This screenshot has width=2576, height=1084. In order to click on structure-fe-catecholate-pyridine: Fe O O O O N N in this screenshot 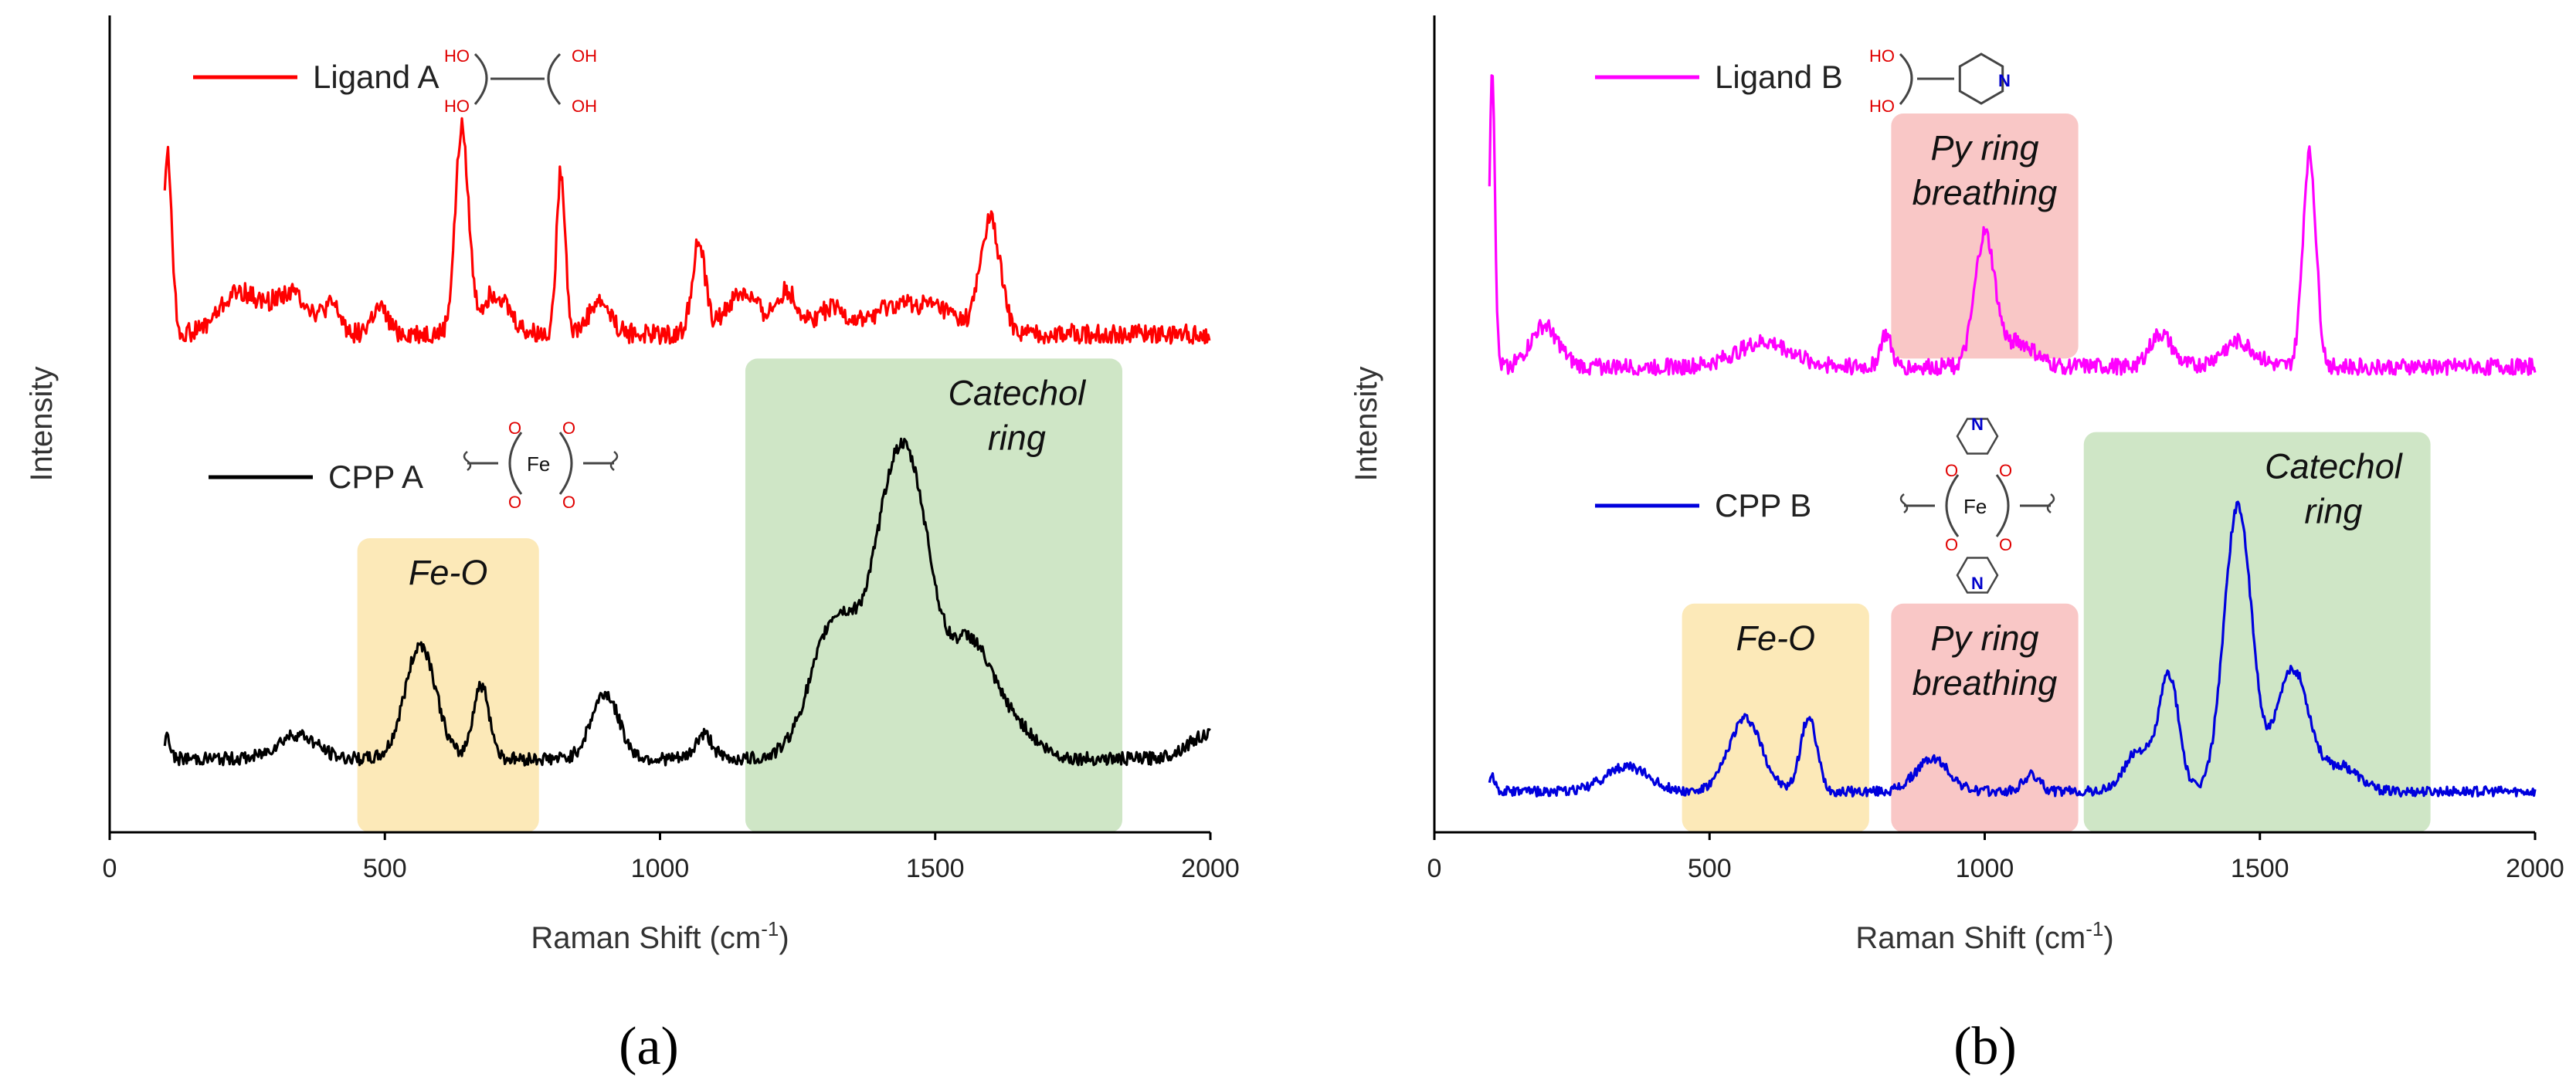, I will do `click(1977, 505)`.